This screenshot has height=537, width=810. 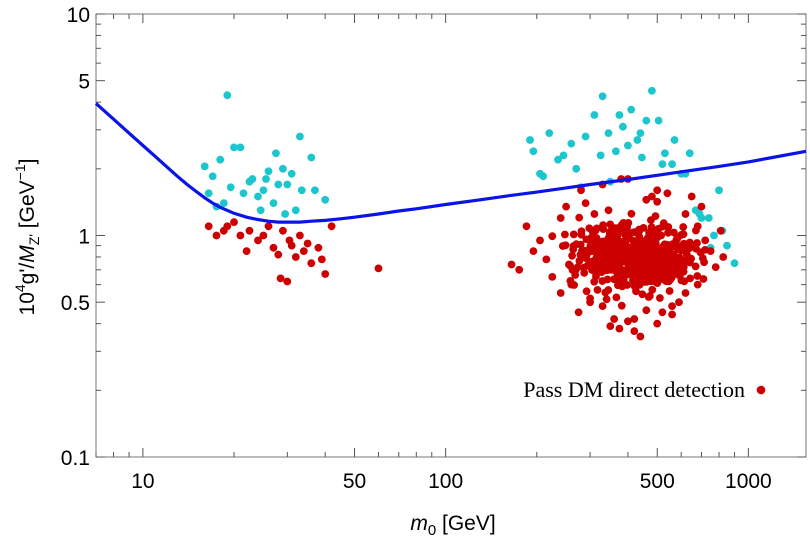 What do you see at coordinates (20, 172) in the screenshot?
I see `y-axis-unit-sup: −1` at bounding box center [20, 172].